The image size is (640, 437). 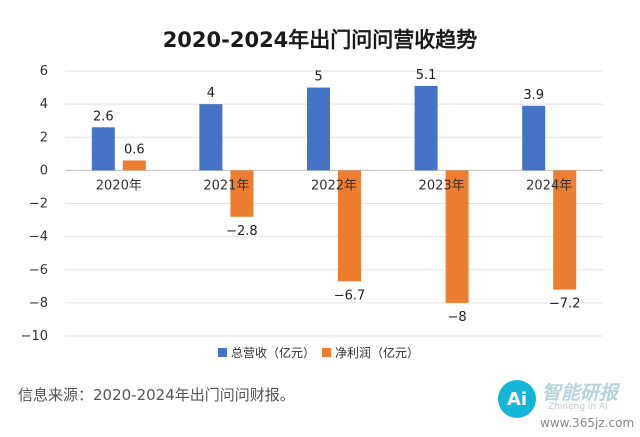 I want to click on y-axis: 6 4 2 0 −2 −4 −6 −8 −10, so click(x=34, y=204).